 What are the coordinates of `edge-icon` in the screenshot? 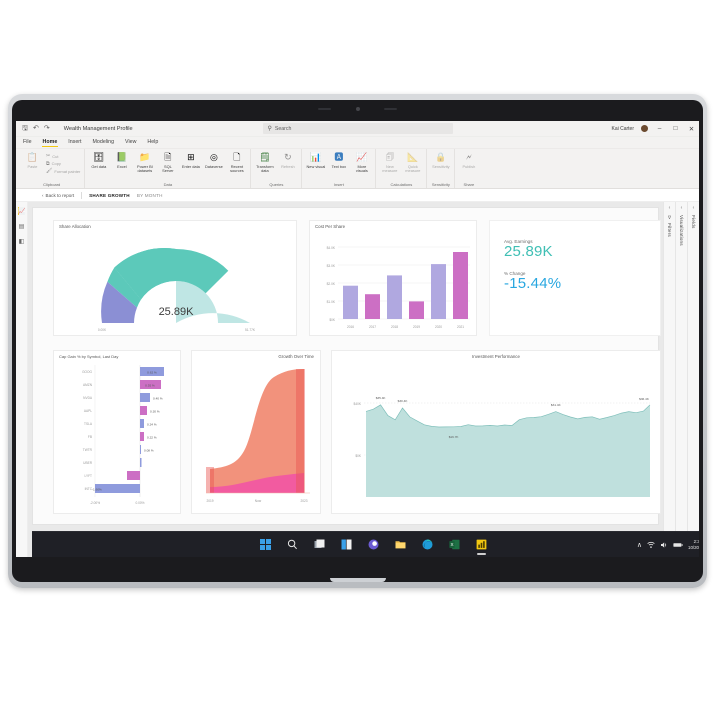 It's located at (427, 544).